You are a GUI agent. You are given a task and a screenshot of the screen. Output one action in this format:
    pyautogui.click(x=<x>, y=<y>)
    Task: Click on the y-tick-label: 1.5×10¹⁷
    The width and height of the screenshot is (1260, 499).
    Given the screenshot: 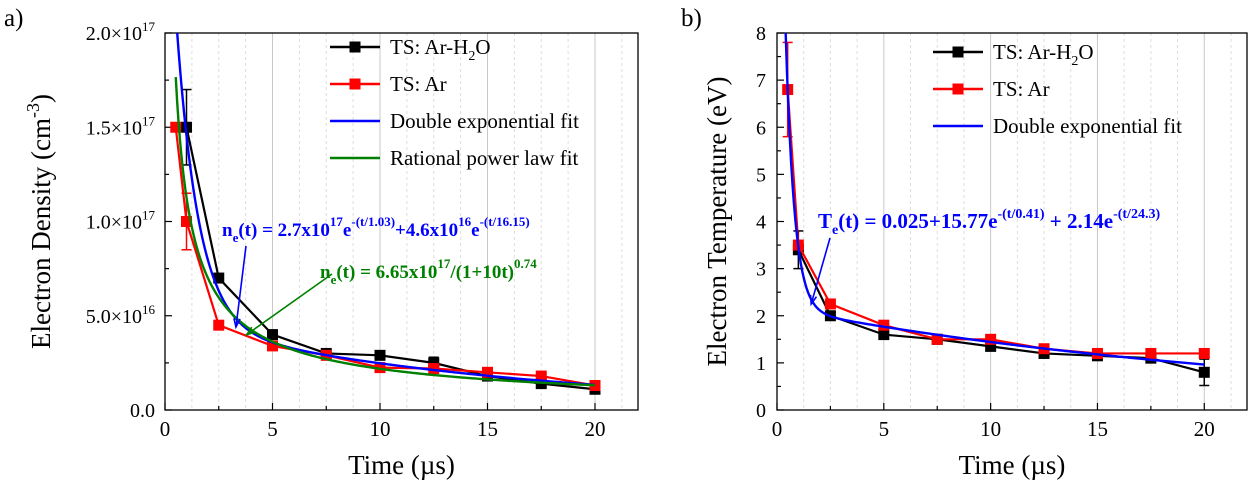 What is the action you would take?
    pyautogui.click(x=121, y=126)
    